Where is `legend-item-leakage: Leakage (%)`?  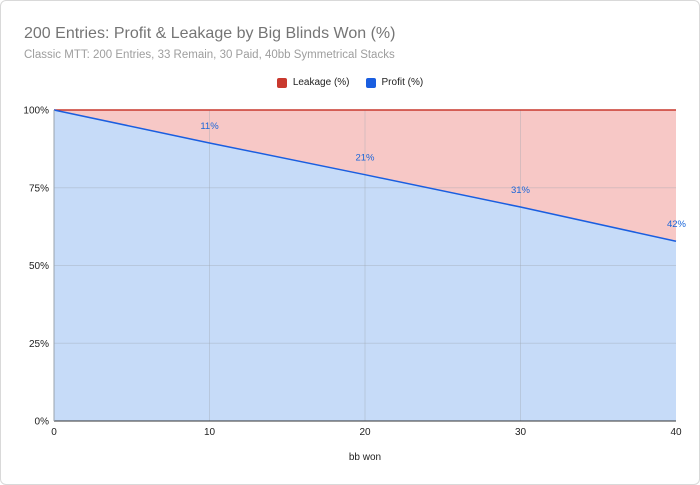 legend-item-leakage: Leakage (%) is located at coordinates (313, 82).